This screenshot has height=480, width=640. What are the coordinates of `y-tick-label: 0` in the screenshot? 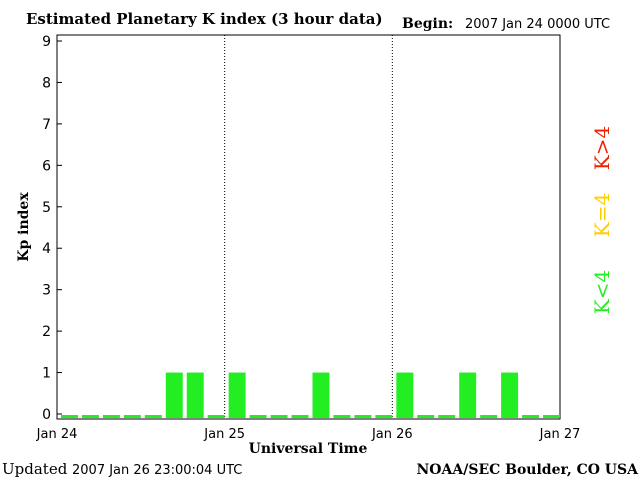 It's located at (46, 415).